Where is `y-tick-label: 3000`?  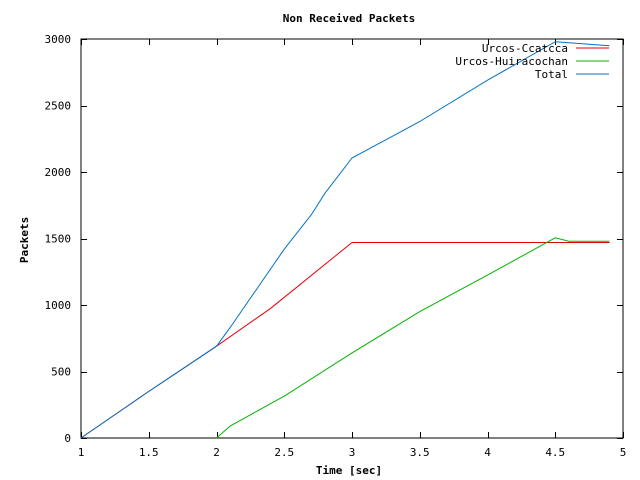 y-tick-label: 3000 is located at coordinates (58, 39).